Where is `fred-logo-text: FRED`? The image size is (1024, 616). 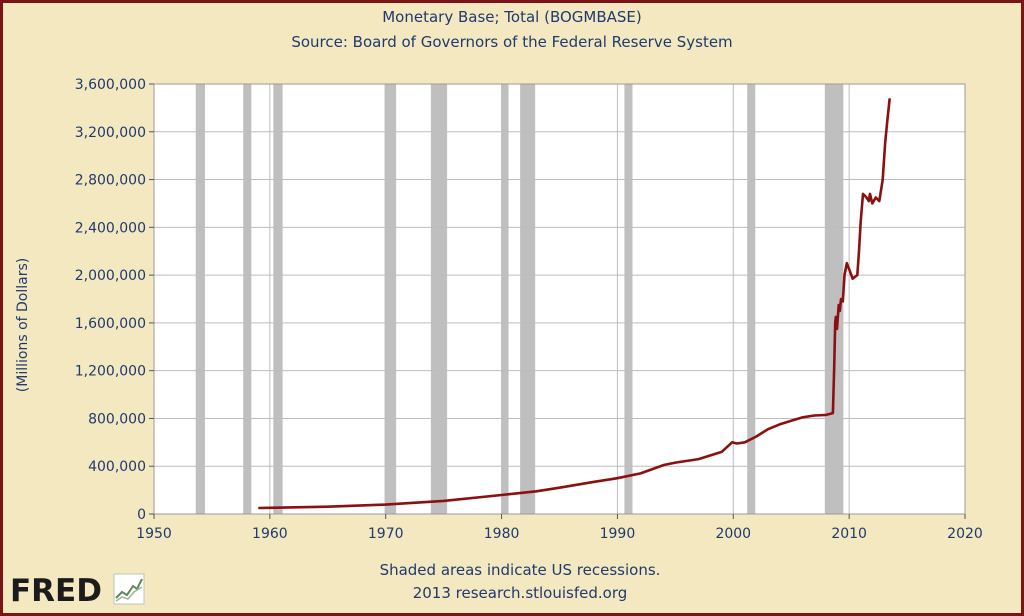 fred-logo-text: FRED is located at coordinates (56, 591).